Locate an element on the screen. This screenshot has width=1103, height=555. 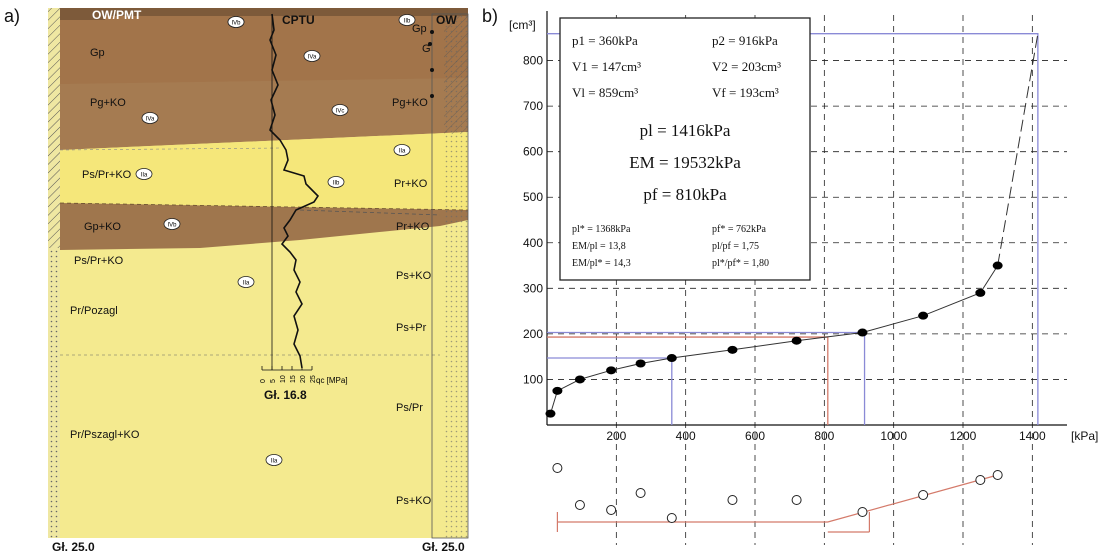
derived-value: pf* = 762kPa is located at coordinates (739, 229).